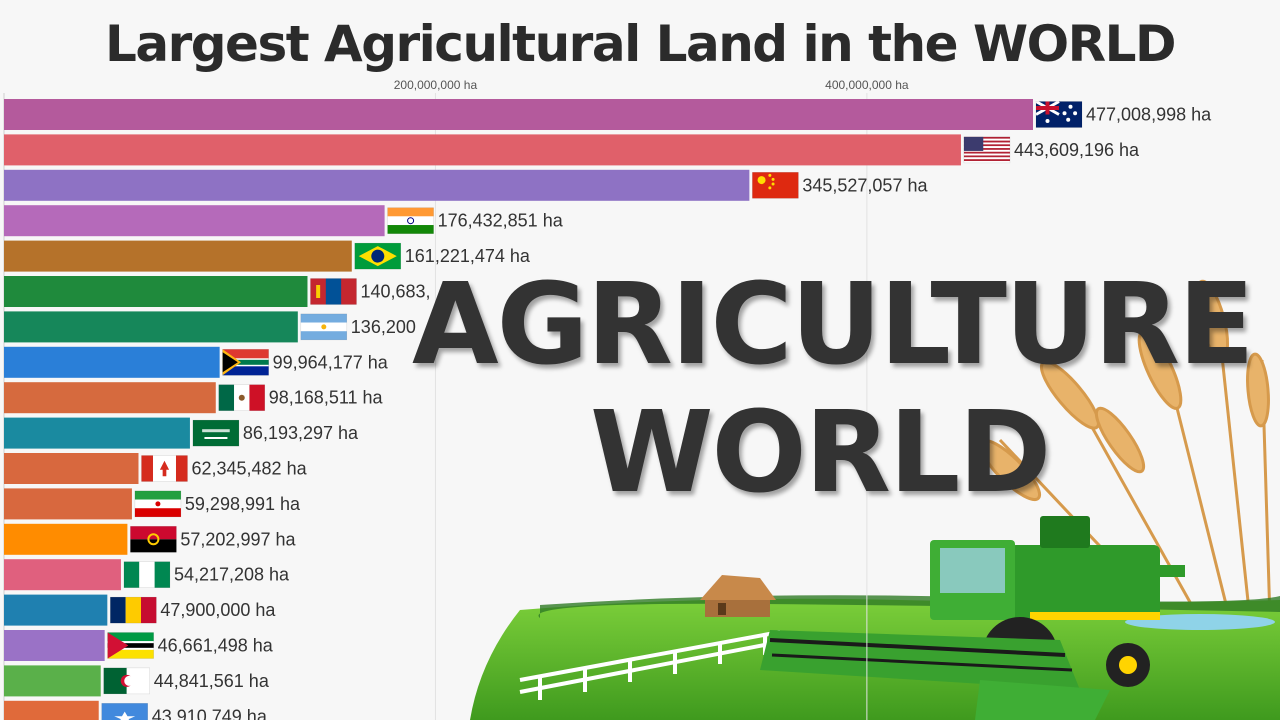 The image size is (1280, 720). I want to click on flag-angola-icon, so click(153, 539).